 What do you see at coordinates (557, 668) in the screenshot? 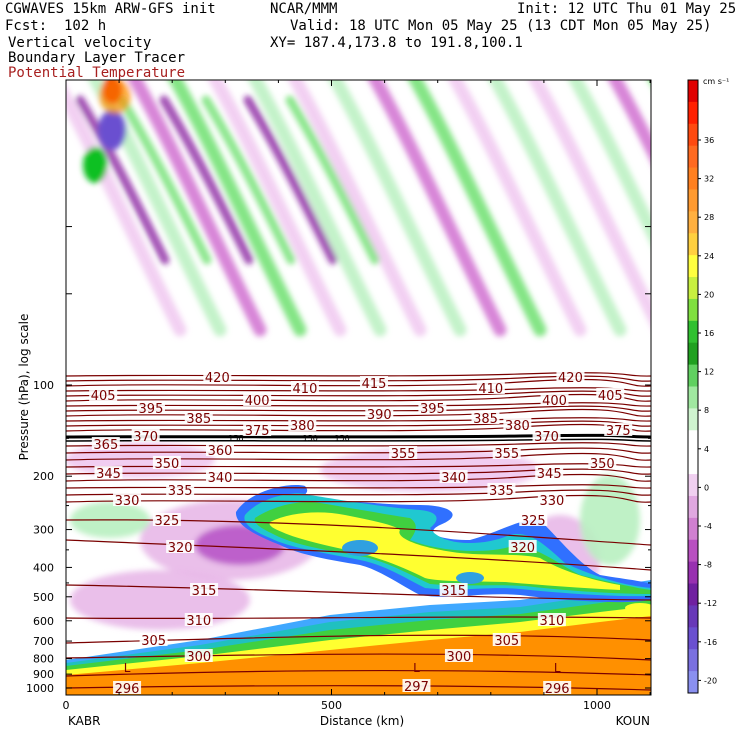
I see `surface-low-marker: L` at bounding box center [557, 668].